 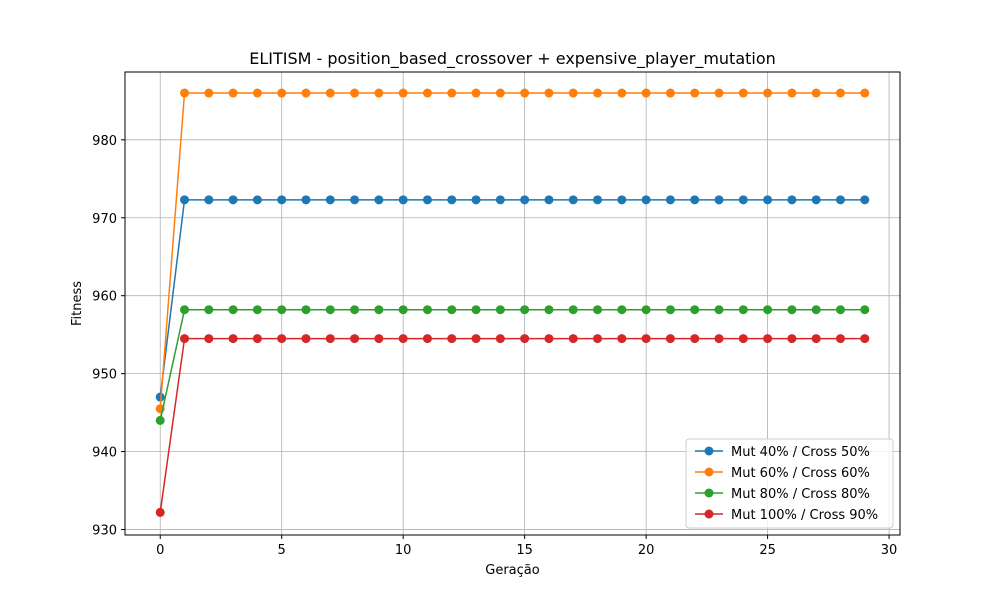 I want to click on y-tick-label: 950, so click(x=104, y=375).